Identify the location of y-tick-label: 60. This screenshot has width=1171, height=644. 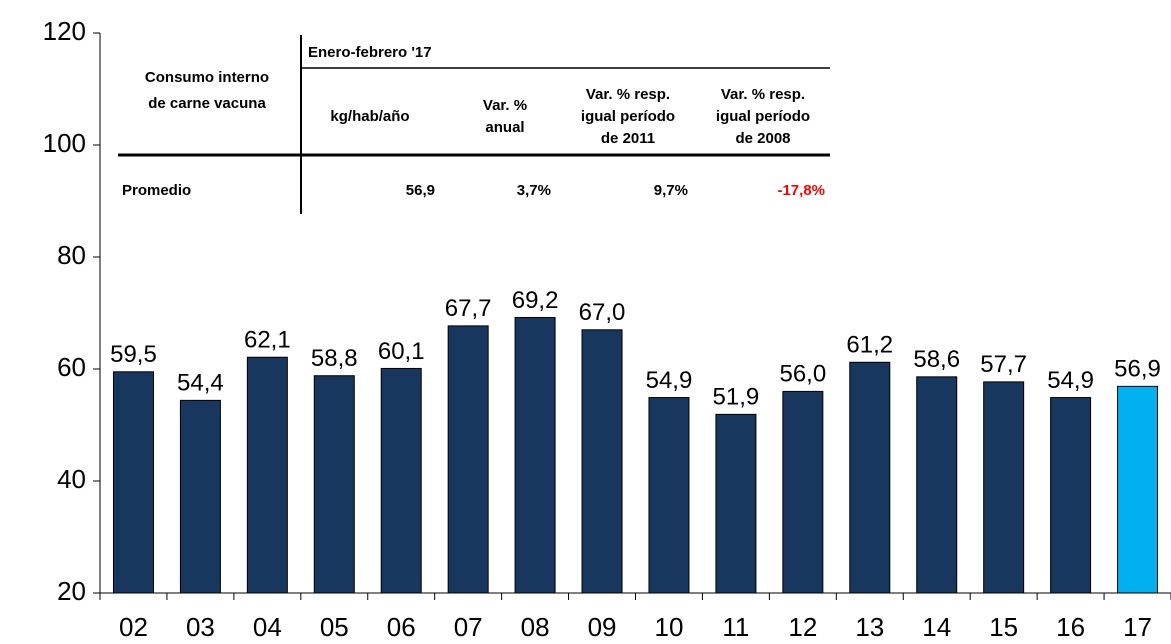
(71, 367).